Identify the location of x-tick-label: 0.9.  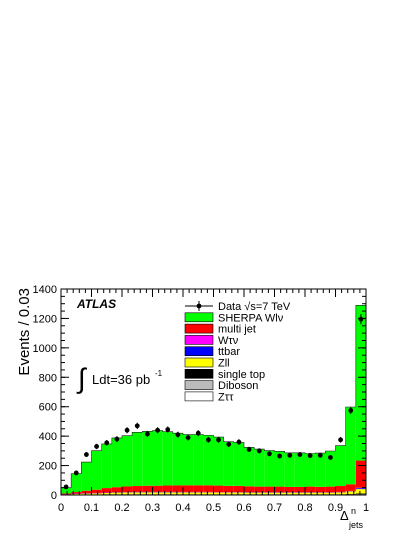
(335, 508).